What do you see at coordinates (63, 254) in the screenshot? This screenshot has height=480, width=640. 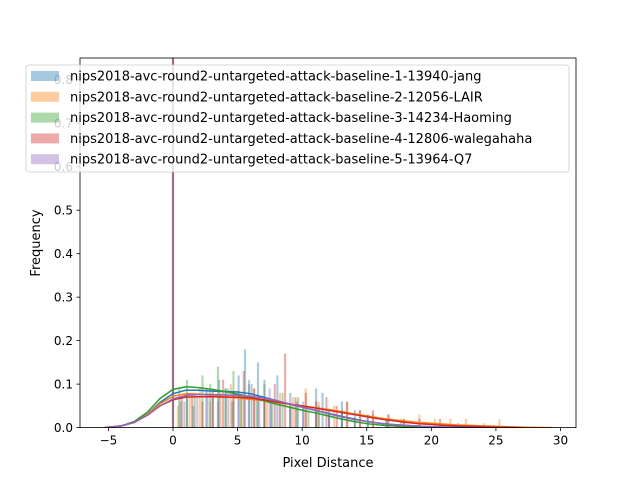 I see `y-tick-label: 0.4` at bounding box center [63, 254].